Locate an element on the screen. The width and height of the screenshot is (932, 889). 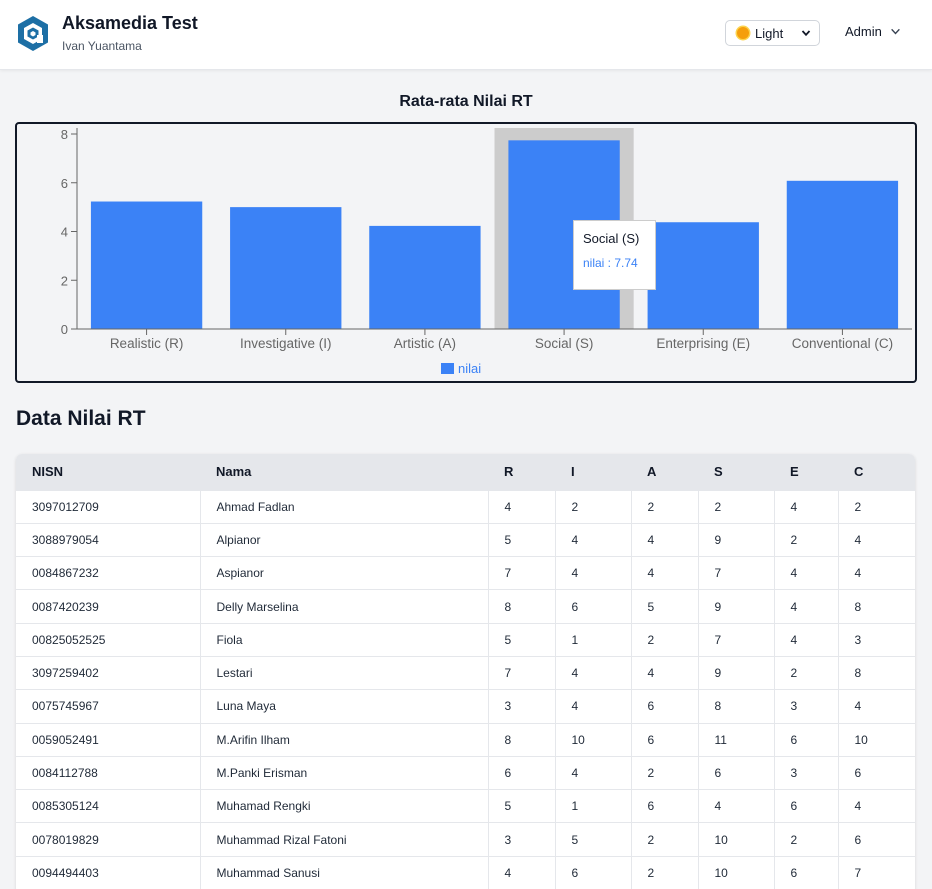
cell-nama: Luna Maya is located at coordinates (343, 706).